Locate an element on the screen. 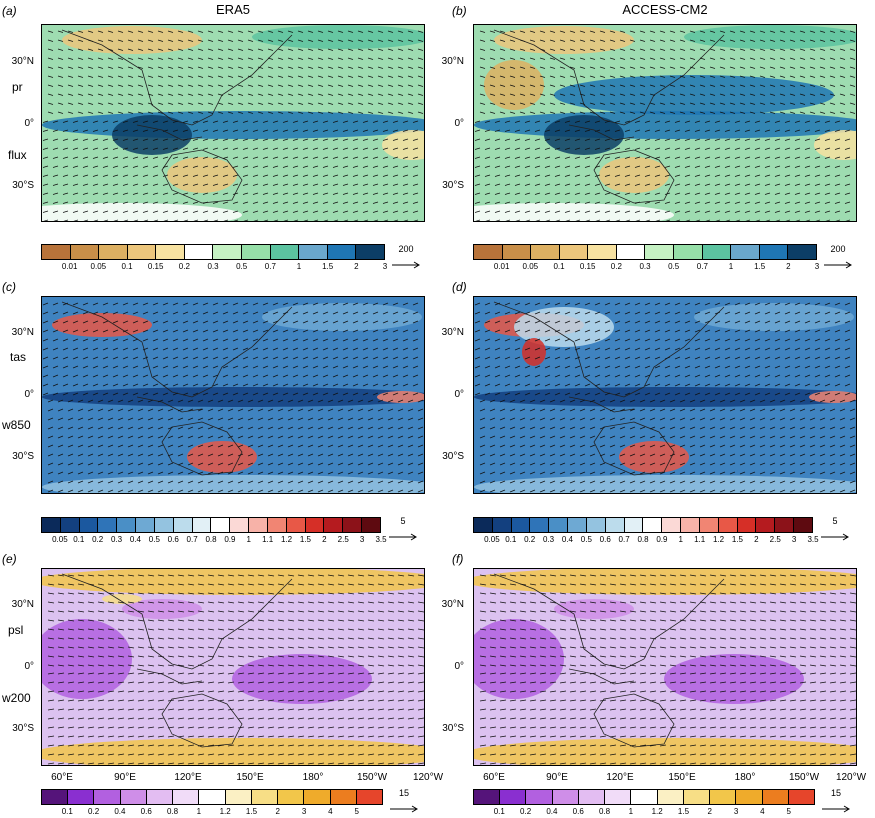 This screenshot has width=875, height=818. coastline is located at coordinates (177, 116).